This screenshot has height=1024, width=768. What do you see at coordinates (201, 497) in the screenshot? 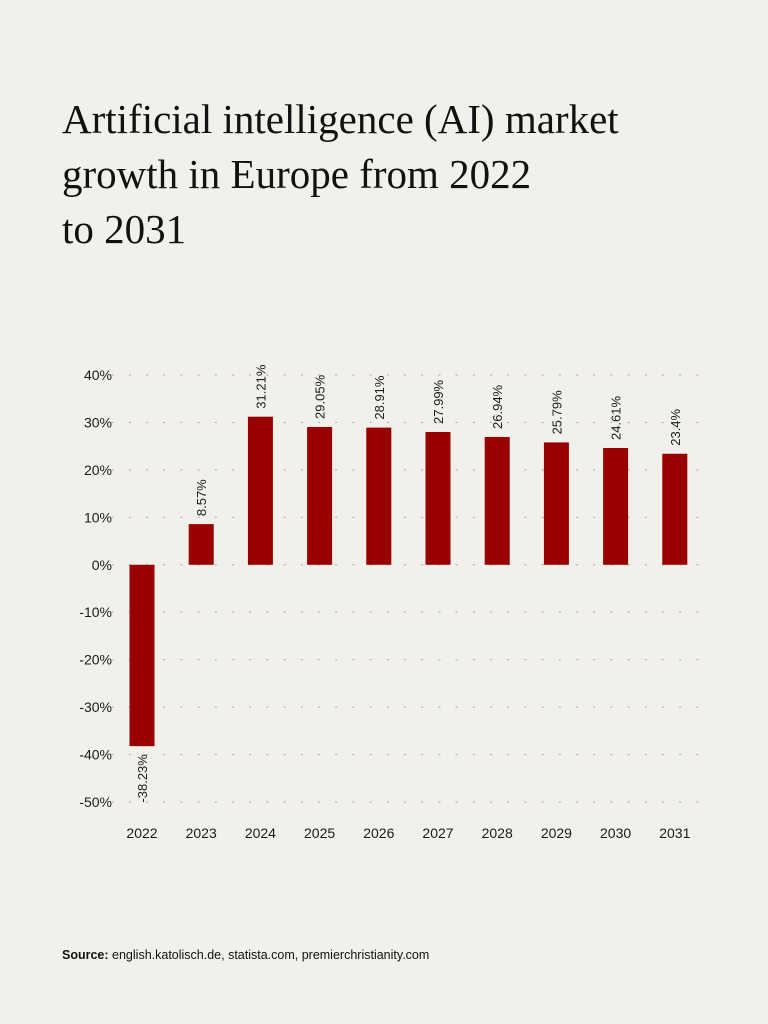
I see `data-label: 8.57%` at bounding box center [201, 497].